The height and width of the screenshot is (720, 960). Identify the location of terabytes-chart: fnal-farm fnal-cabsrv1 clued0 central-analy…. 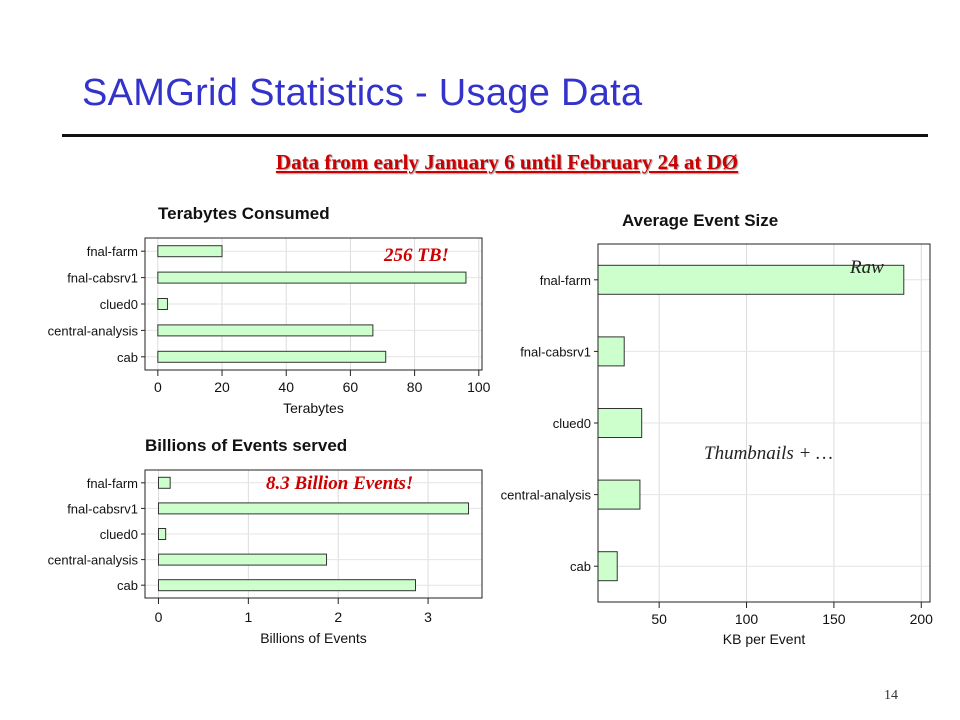
(255, 327).